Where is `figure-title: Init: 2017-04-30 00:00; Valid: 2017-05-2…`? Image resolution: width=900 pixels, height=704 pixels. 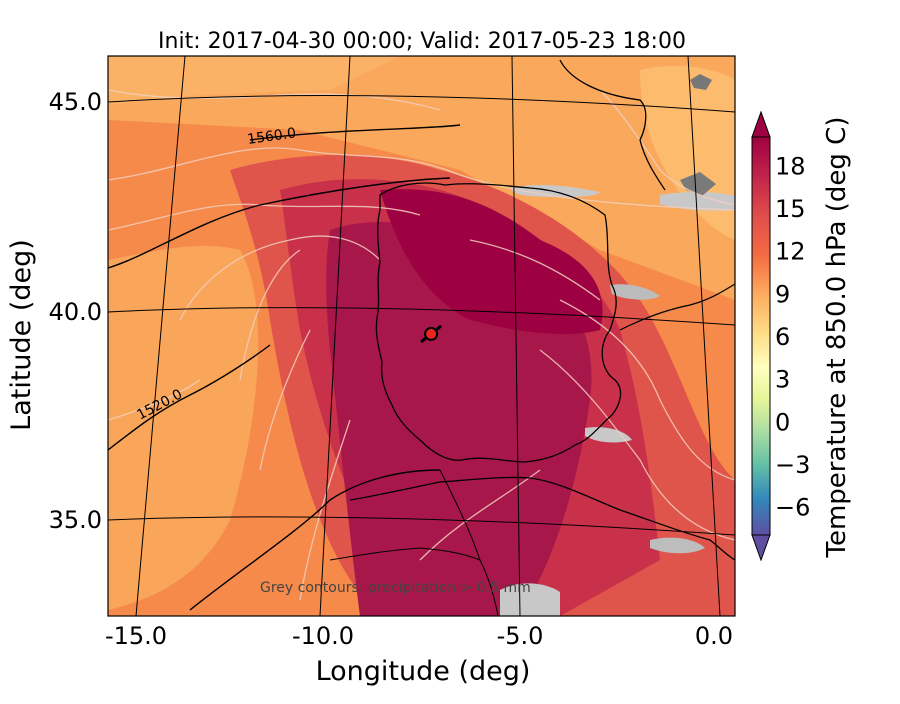
figure-title: Init: 2017-04-30 00:00; Valid: 2017-05-2… is located at coordinates (422, 41).